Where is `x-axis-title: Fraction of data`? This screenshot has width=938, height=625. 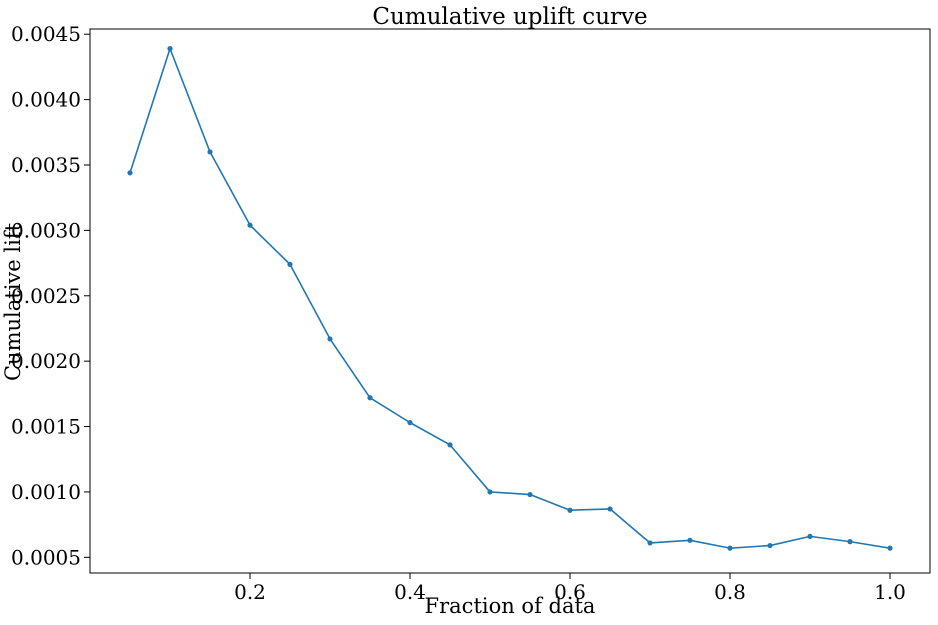
x-axis-title: Fraction of data is located at coordinates (510, 606).